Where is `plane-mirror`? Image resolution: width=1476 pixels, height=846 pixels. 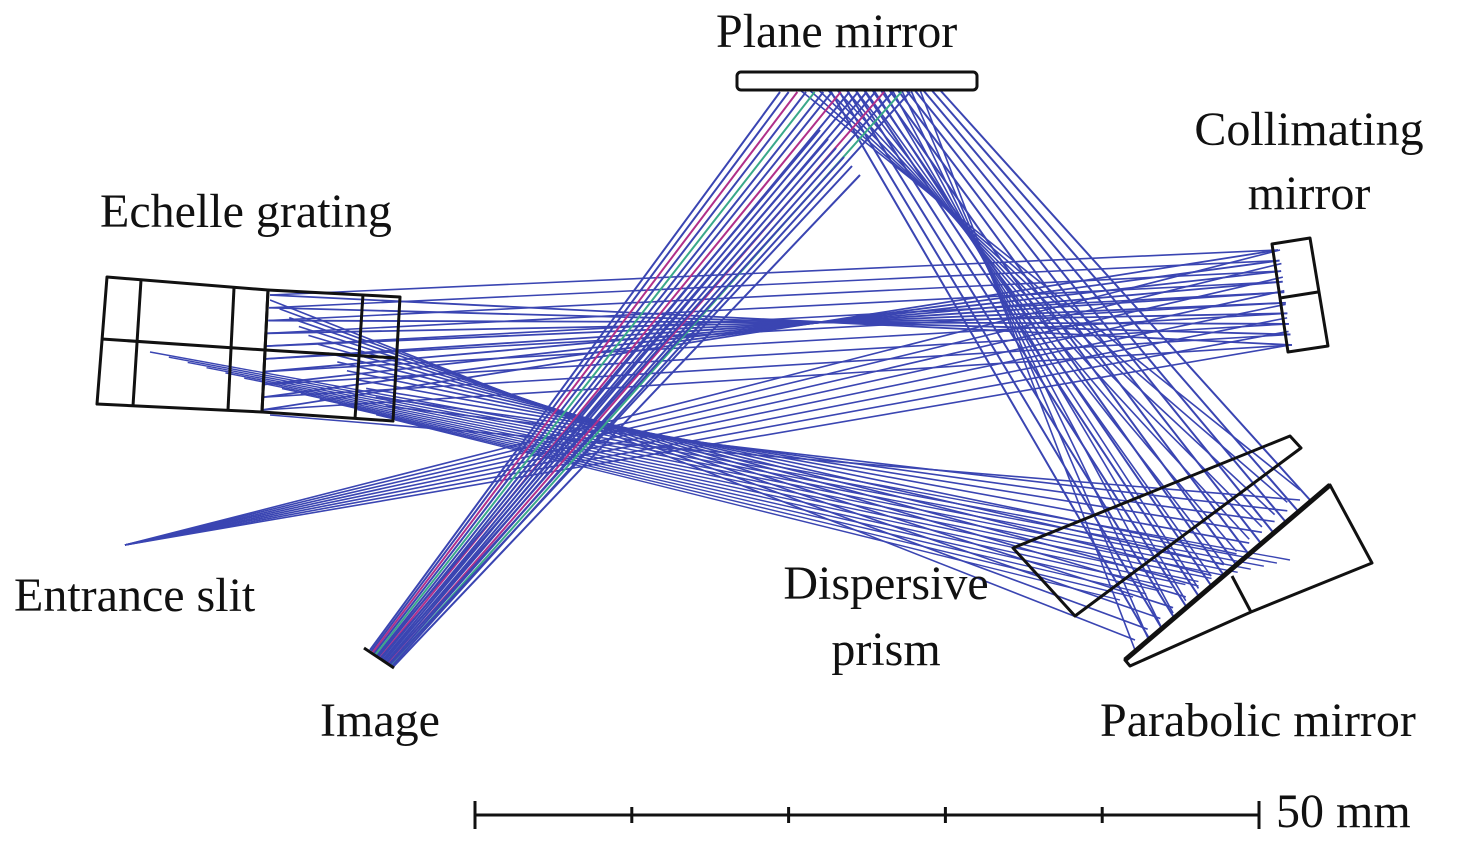
plane-mirror is located at coordinates (857, 81).